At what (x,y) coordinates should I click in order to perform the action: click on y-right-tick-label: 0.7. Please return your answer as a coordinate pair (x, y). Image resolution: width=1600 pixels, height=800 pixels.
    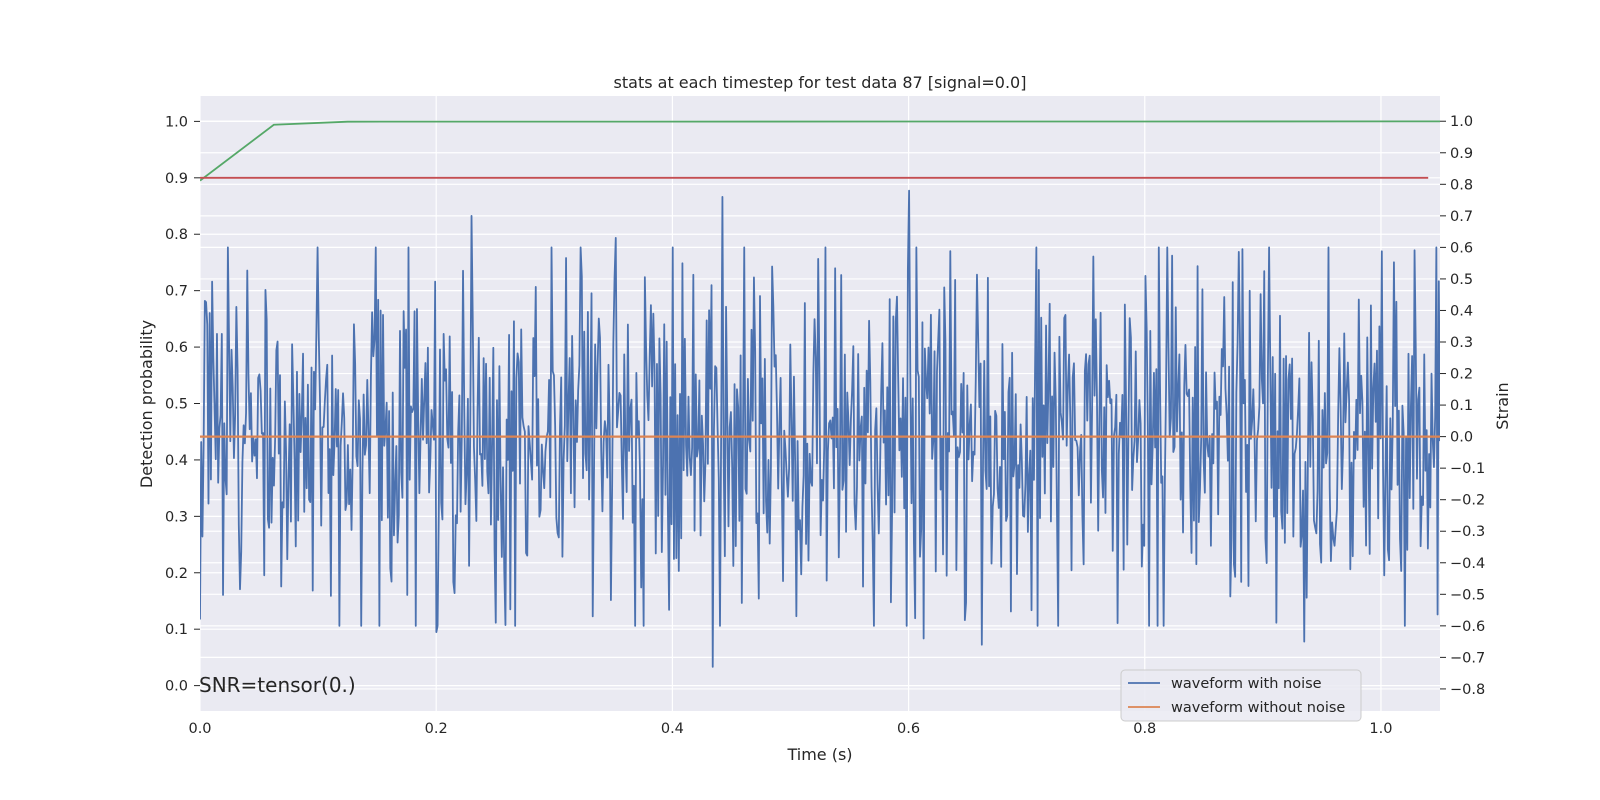
    Looking at the image, I should click on (1461, 217).